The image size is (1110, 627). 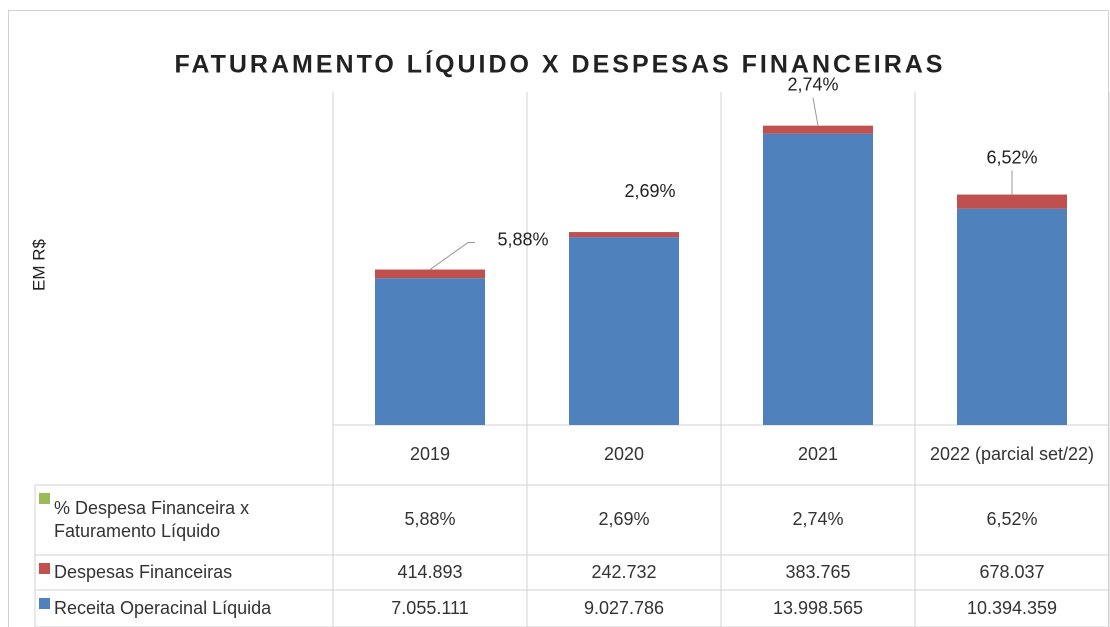 I want to click on legend-label: Despesas Financeiras, so click(x=184, y=572).